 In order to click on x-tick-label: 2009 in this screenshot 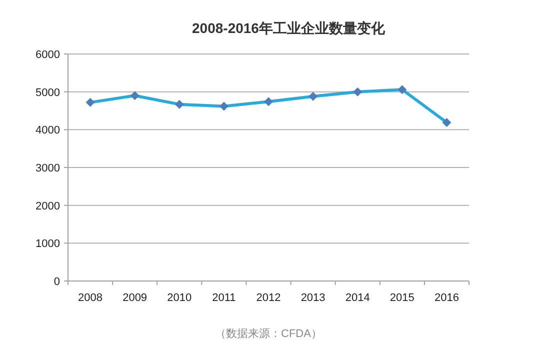, I will do `click(135, 298)`.